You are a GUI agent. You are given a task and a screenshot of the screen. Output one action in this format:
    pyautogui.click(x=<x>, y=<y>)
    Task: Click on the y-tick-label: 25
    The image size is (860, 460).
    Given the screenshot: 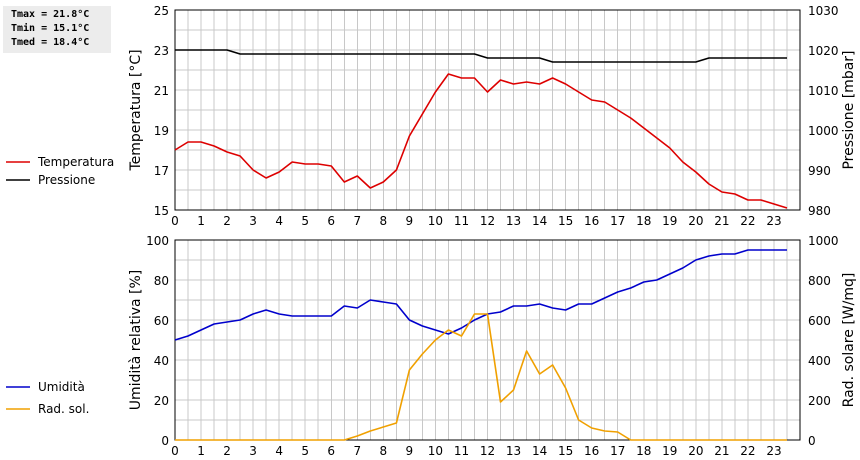 What is the action you would take?
    pyautogui.click(x=161, y=11)
    